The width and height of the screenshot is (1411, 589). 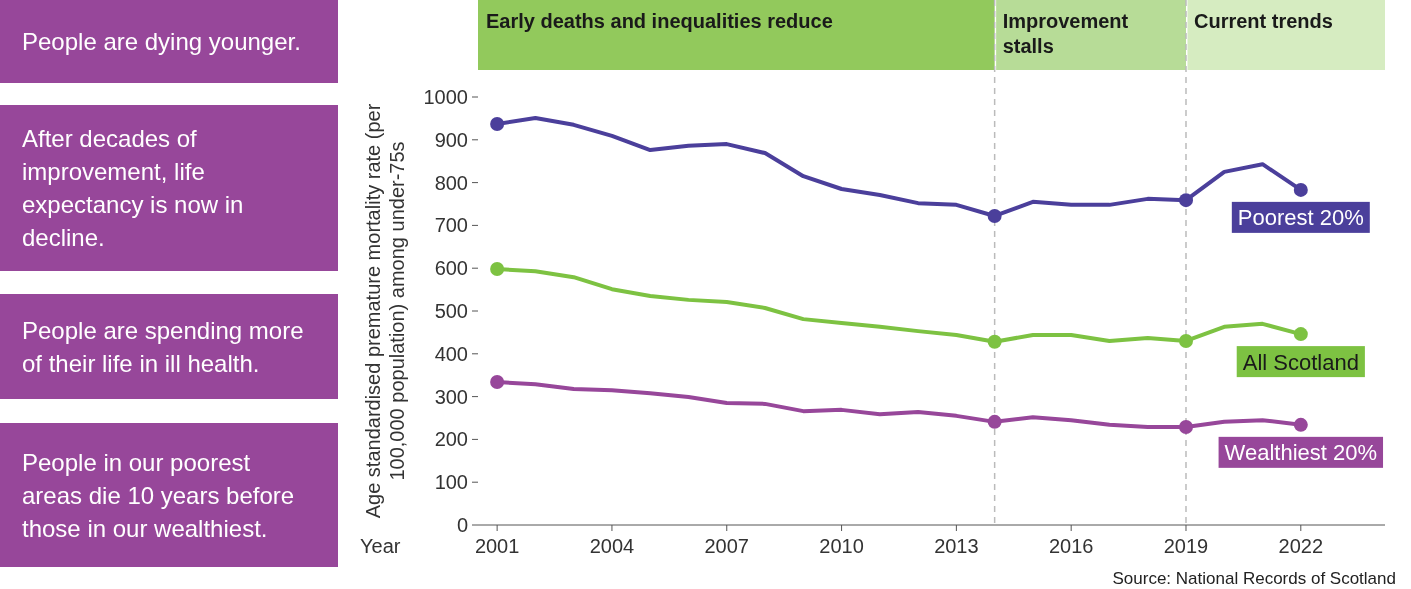 I want to click on y-tick-label: 0, so click(x=462, y=525).